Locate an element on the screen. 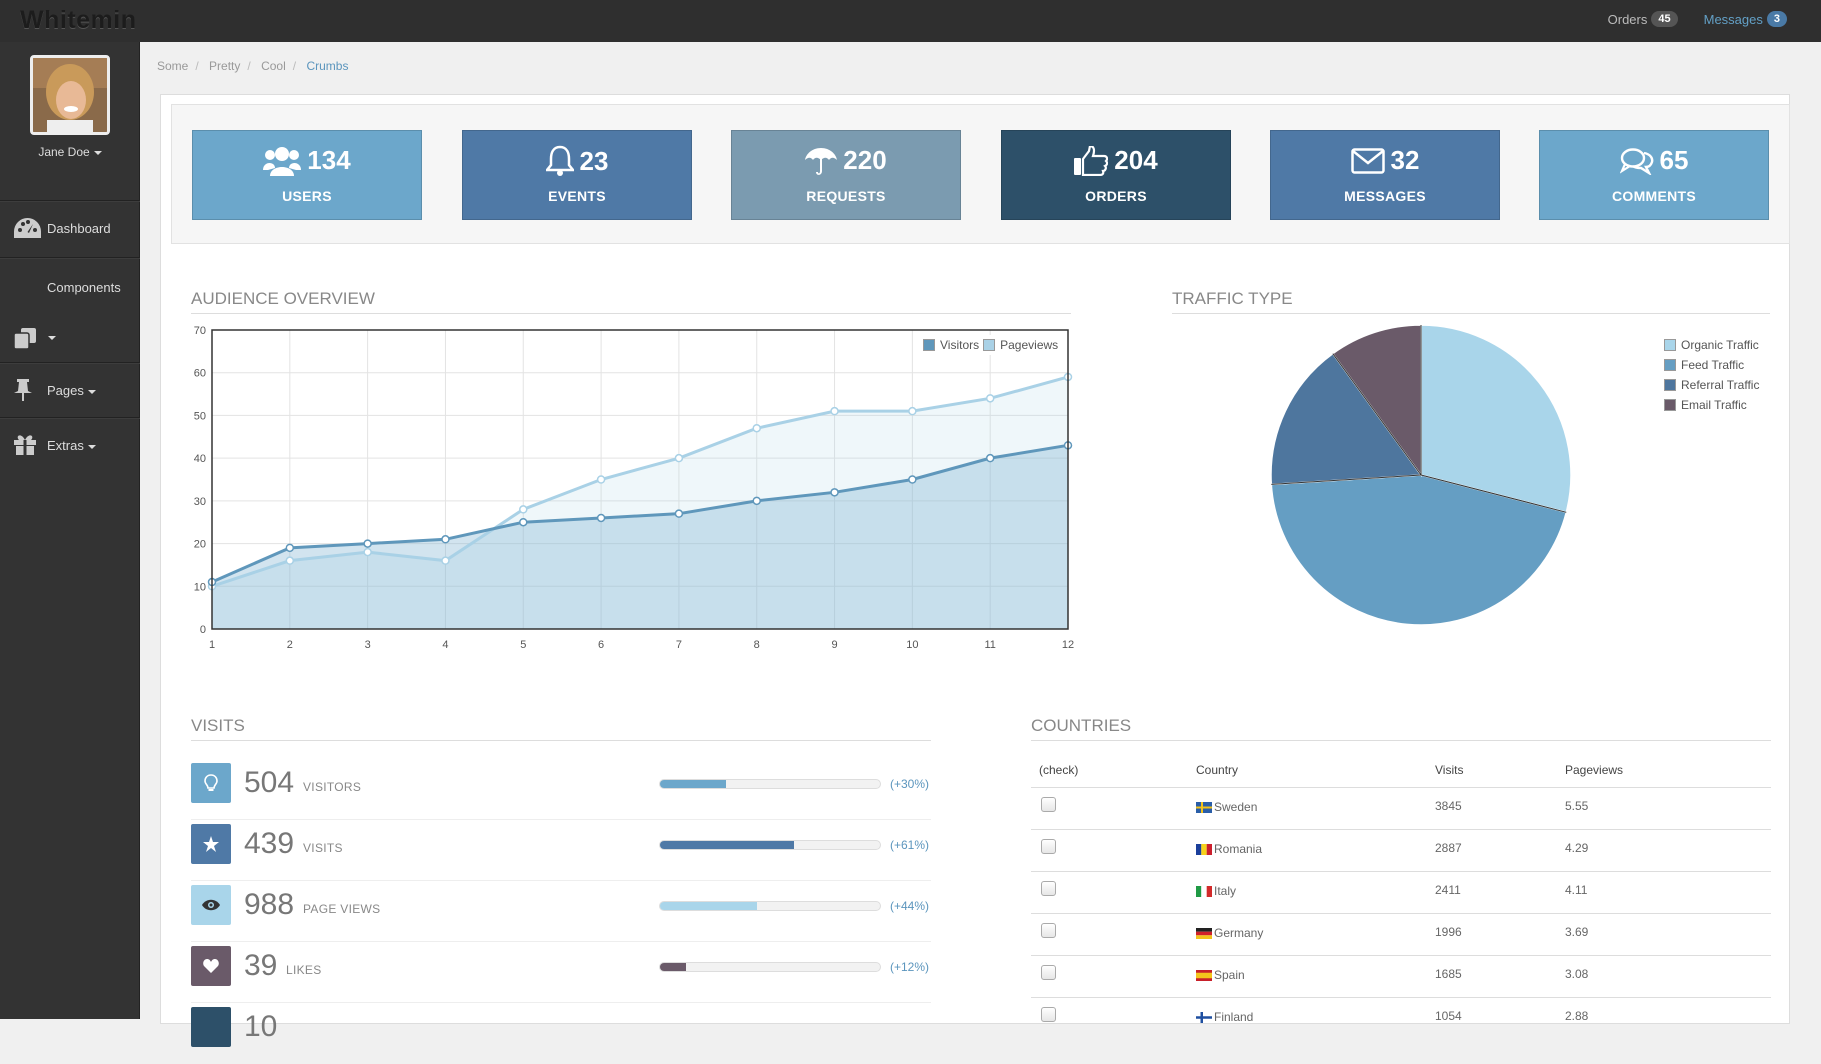  x-tick-label: 5 is located at coordinates (523, 645).